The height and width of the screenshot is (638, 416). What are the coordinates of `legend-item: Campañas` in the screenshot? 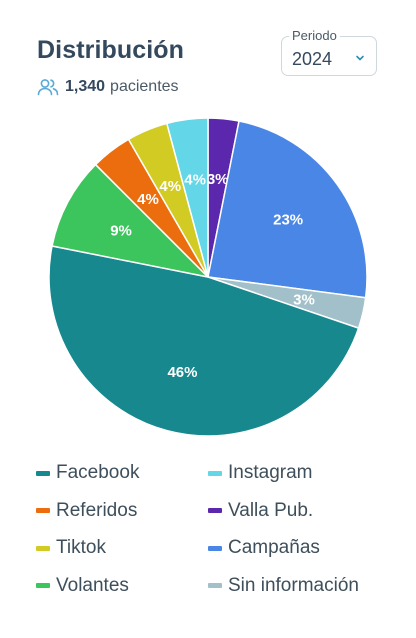 It's located at (264, 548).